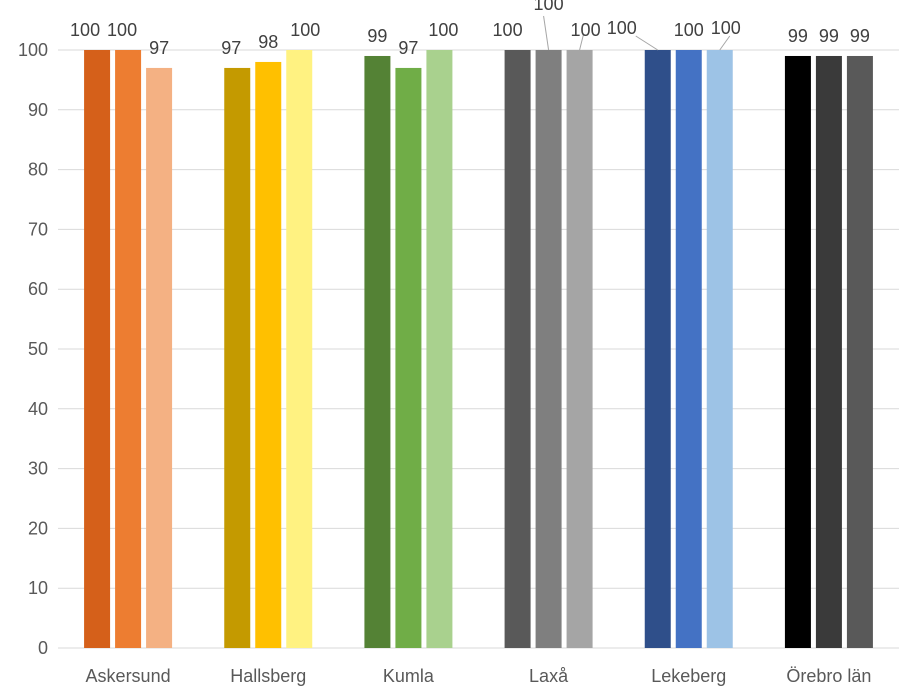 The image size is (899, 688). Describe the element at coordinates (409, 676) in the screenshot. I see `x-category-label: Kumla` at that location.